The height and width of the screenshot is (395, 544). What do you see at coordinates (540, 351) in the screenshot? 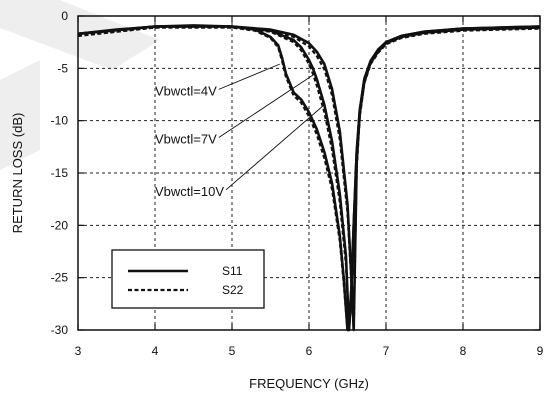
I see `x-tick-label: 9` at bounding box center [540, 351].